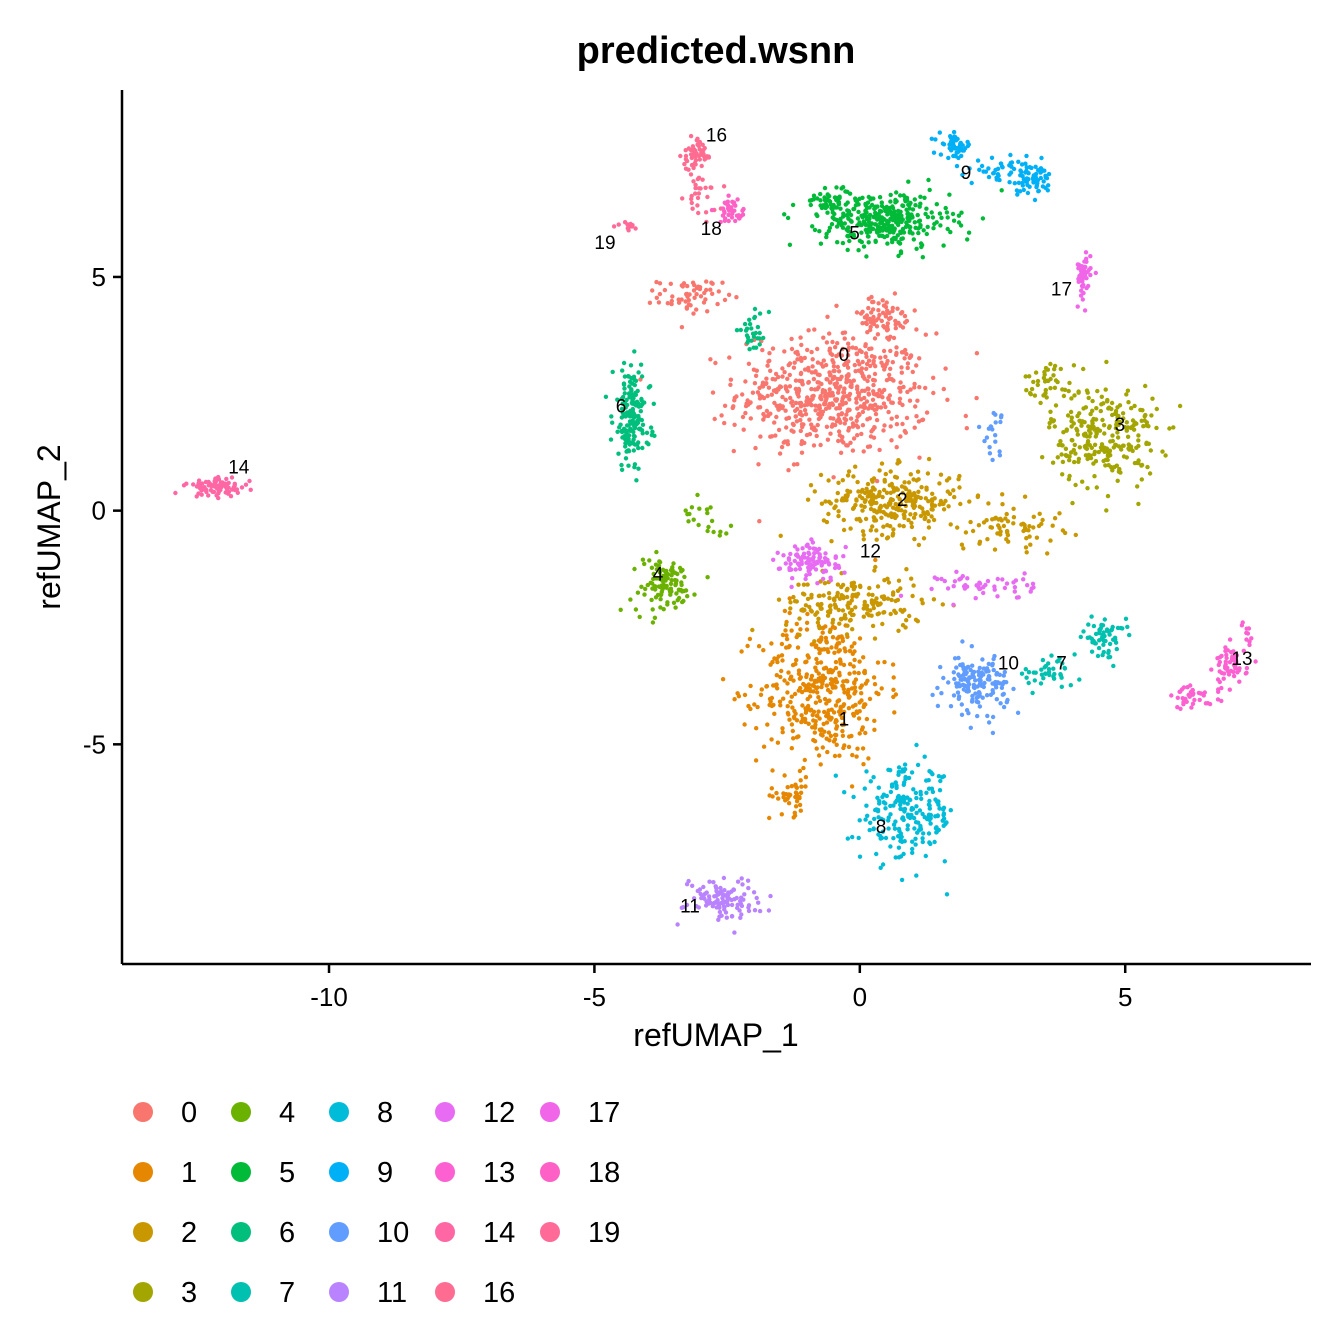 Image resolution: width=1344 pixels, height=1344 pixels. What do you see at coordinates (1103, 436) in the screenshot?
I see `cluster-3-points` at bounding box center [1103, 436].